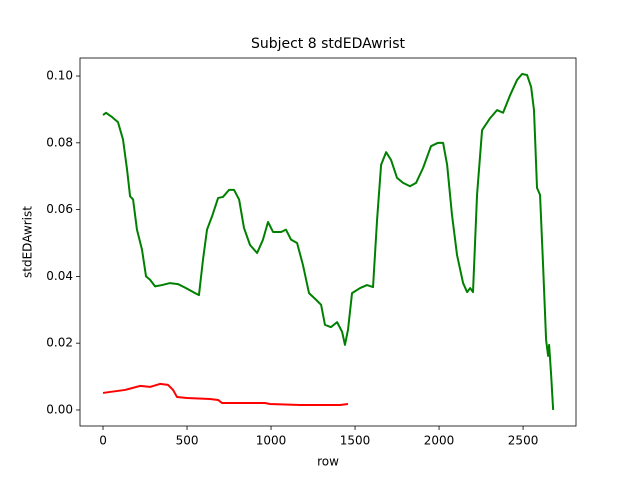 The height and width of the screenshot is (480, 640). I want to click on x-axis-label: row, so click(328, 462).